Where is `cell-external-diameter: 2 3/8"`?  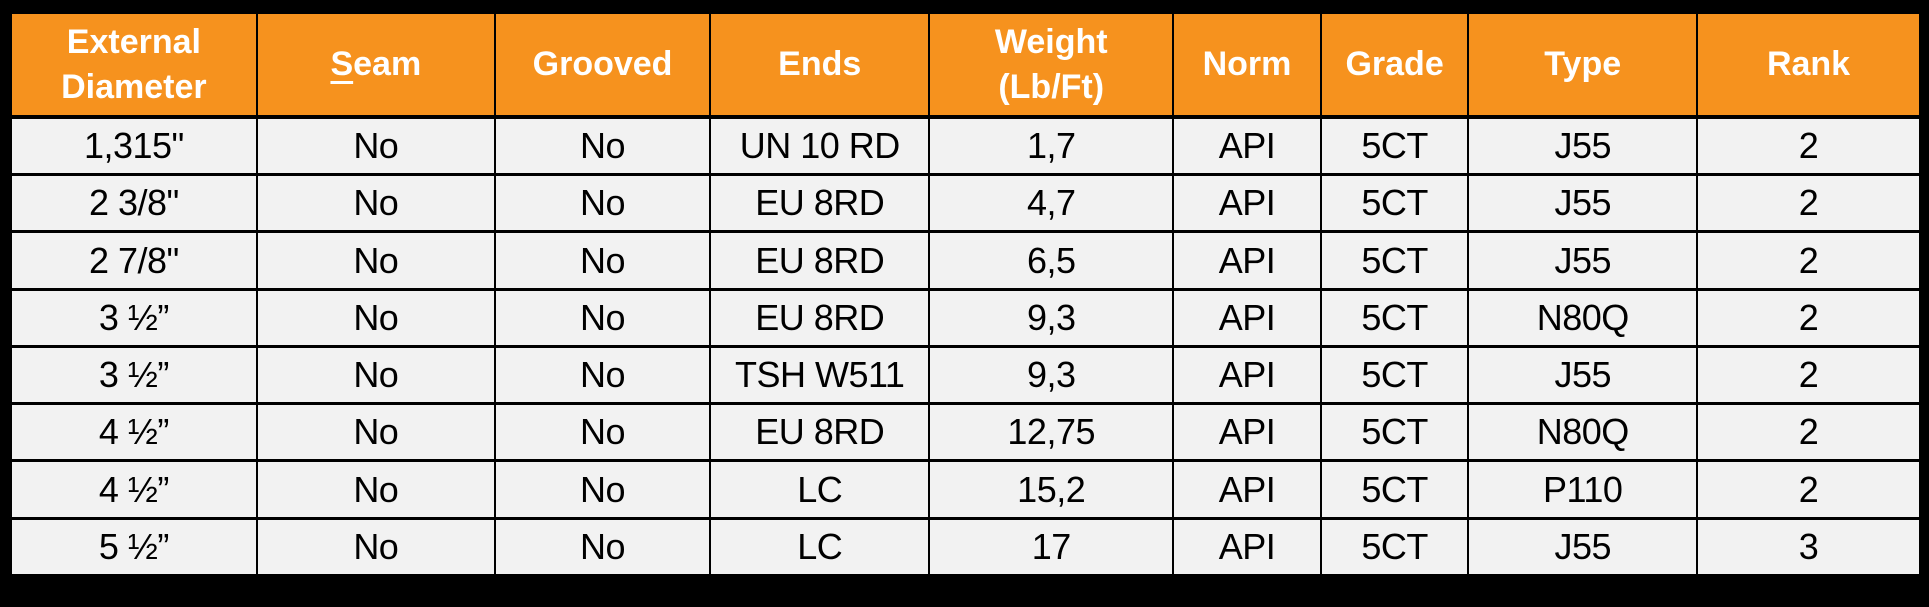
cell-external-diameter: 2 3/8" is located at coordinates (134, 203).